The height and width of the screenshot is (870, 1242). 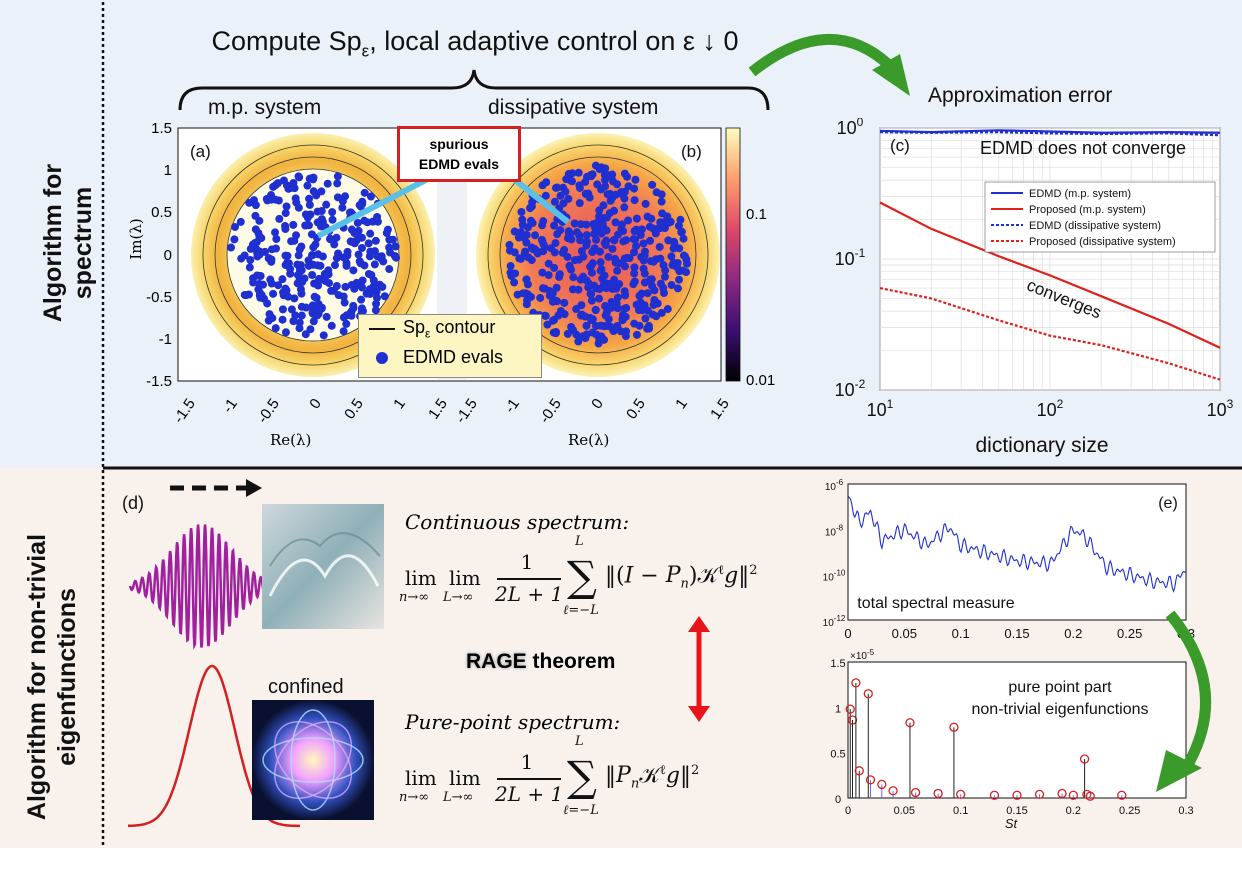 What do you see at coordinates (1083, 148) in the screenshot?
I see `chart-c-title: EDMD does not converge` at bounding box center [1083, 148].